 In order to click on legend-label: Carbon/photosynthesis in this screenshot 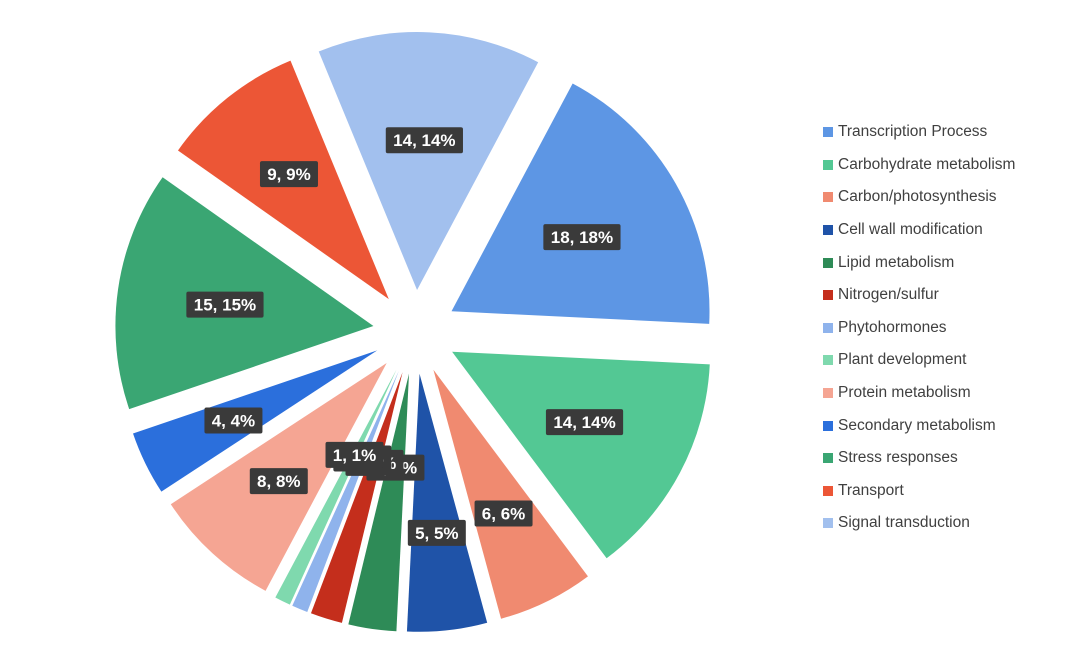, I will do `click(917, 197)`.